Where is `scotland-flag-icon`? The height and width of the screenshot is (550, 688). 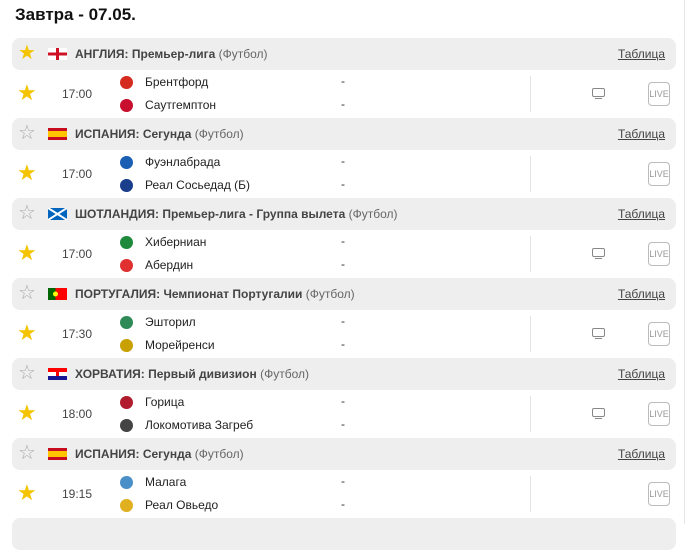
scotland-flag-icon is located at coordinates (57, 214).